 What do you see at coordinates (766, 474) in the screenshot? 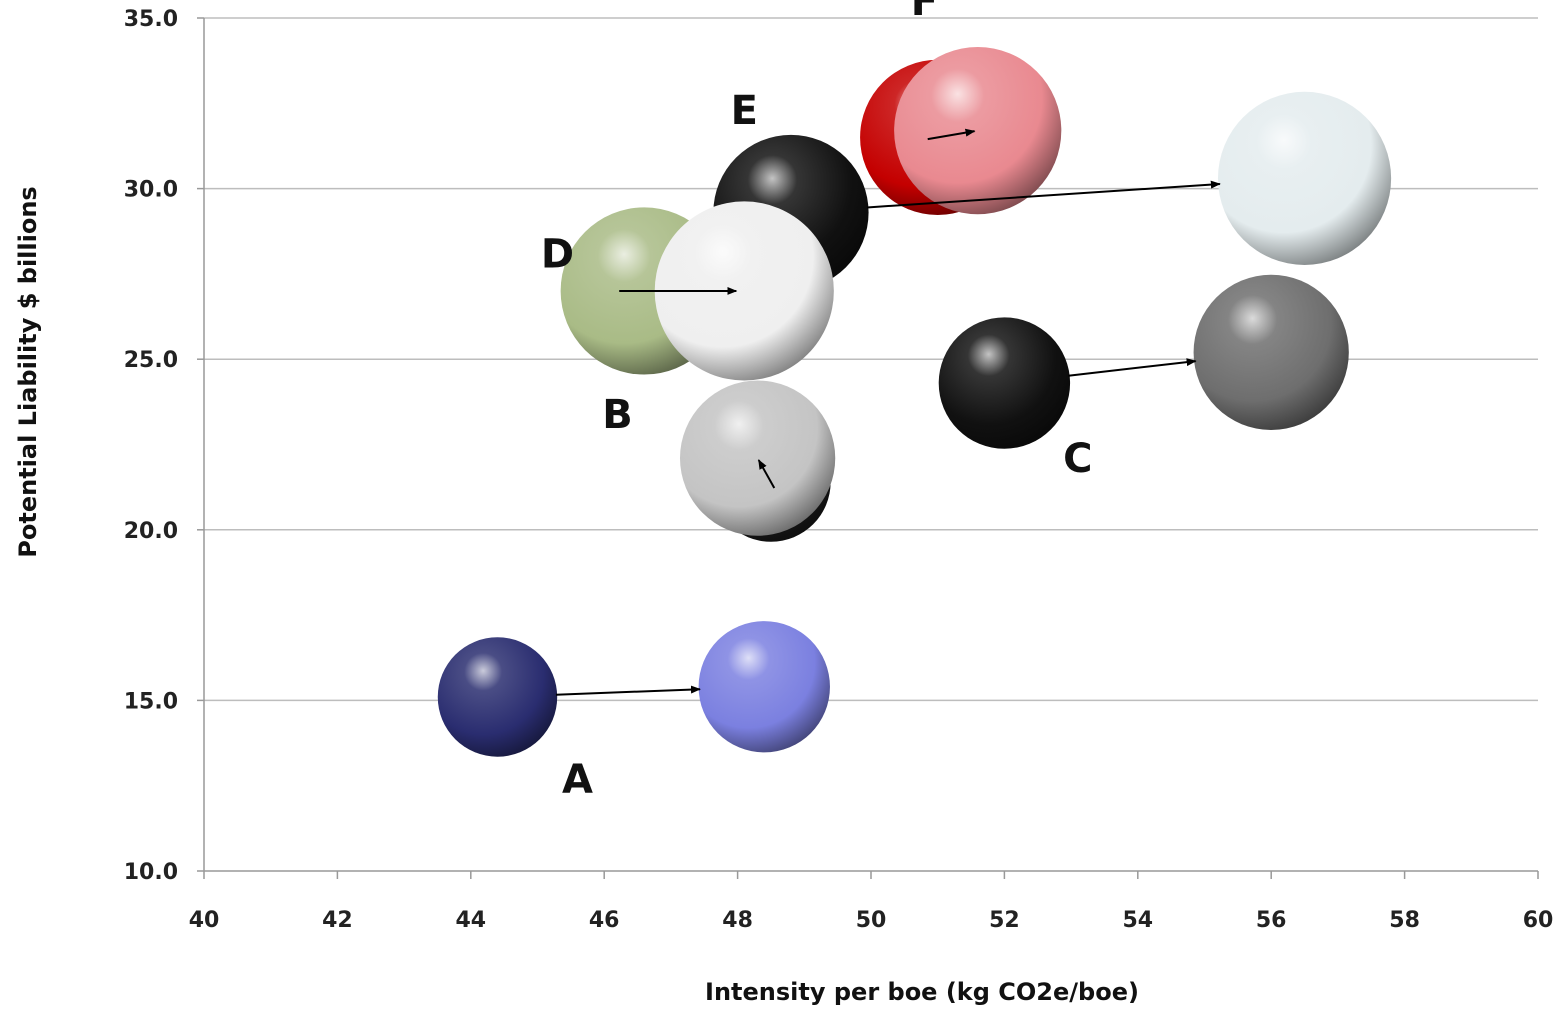
I see `arrow-b` at bounding box center [766, 474].